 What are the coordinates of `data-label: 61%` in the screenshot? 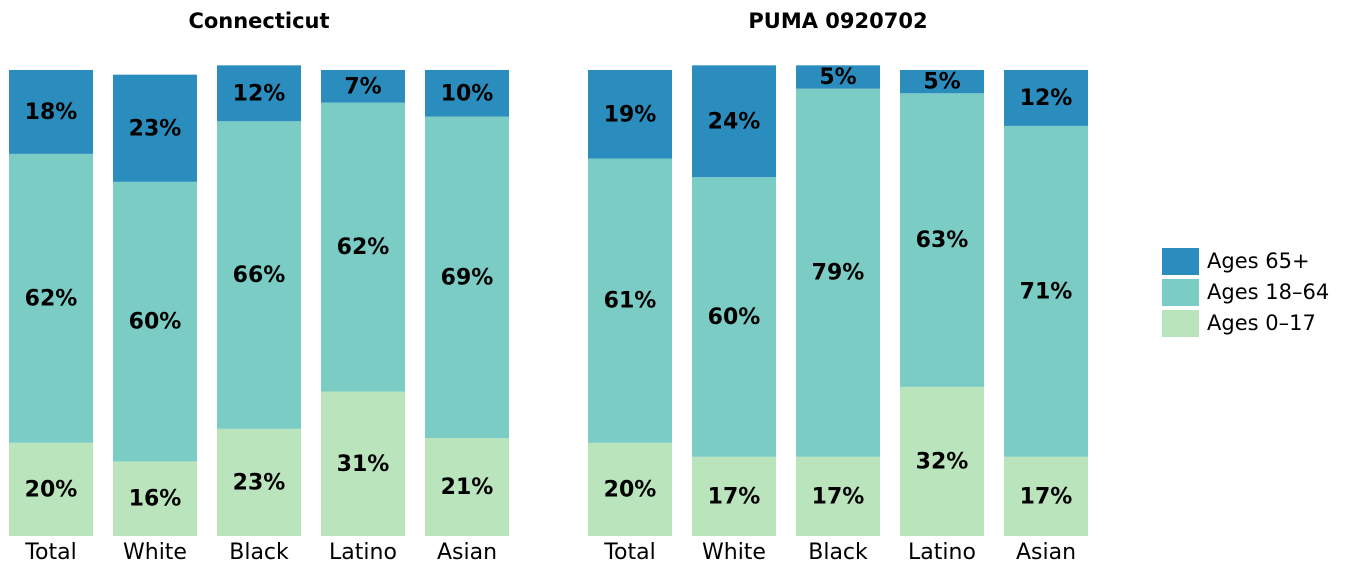 It's located at (630, 301).